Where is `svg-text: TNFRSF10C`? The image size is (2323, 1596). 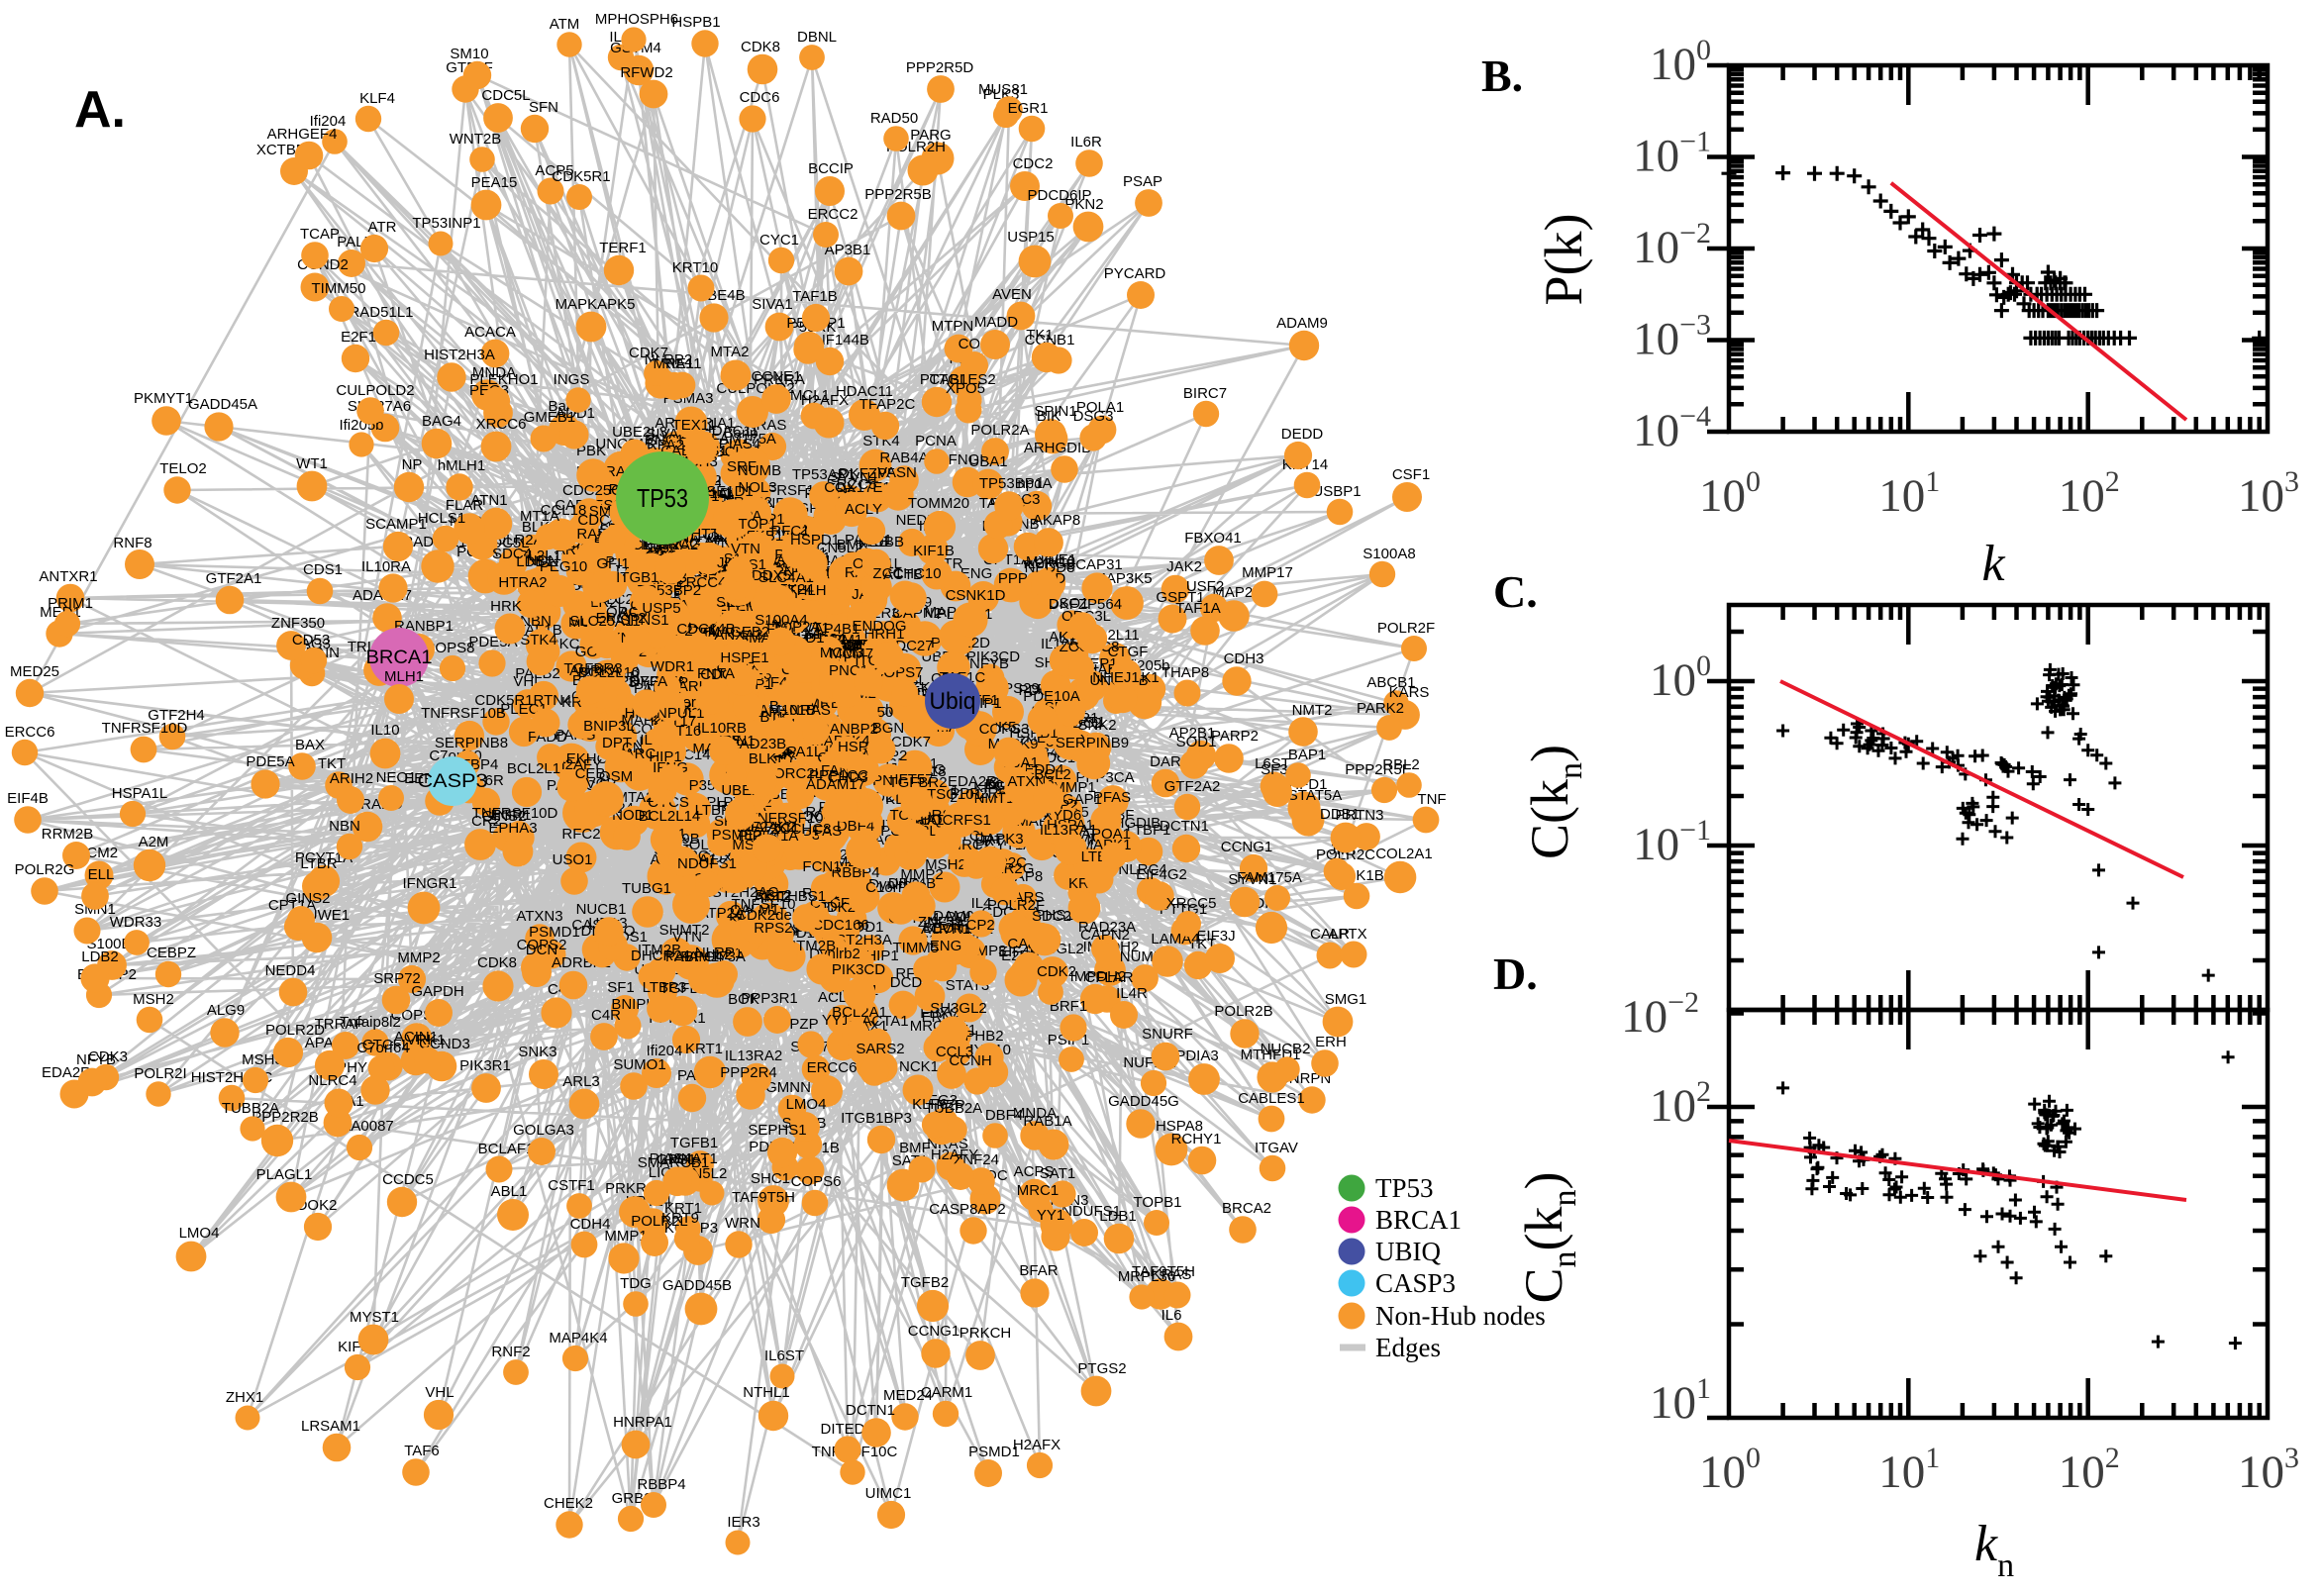
svg-text: TNFRSF10C is located at coordinates (792, 818).